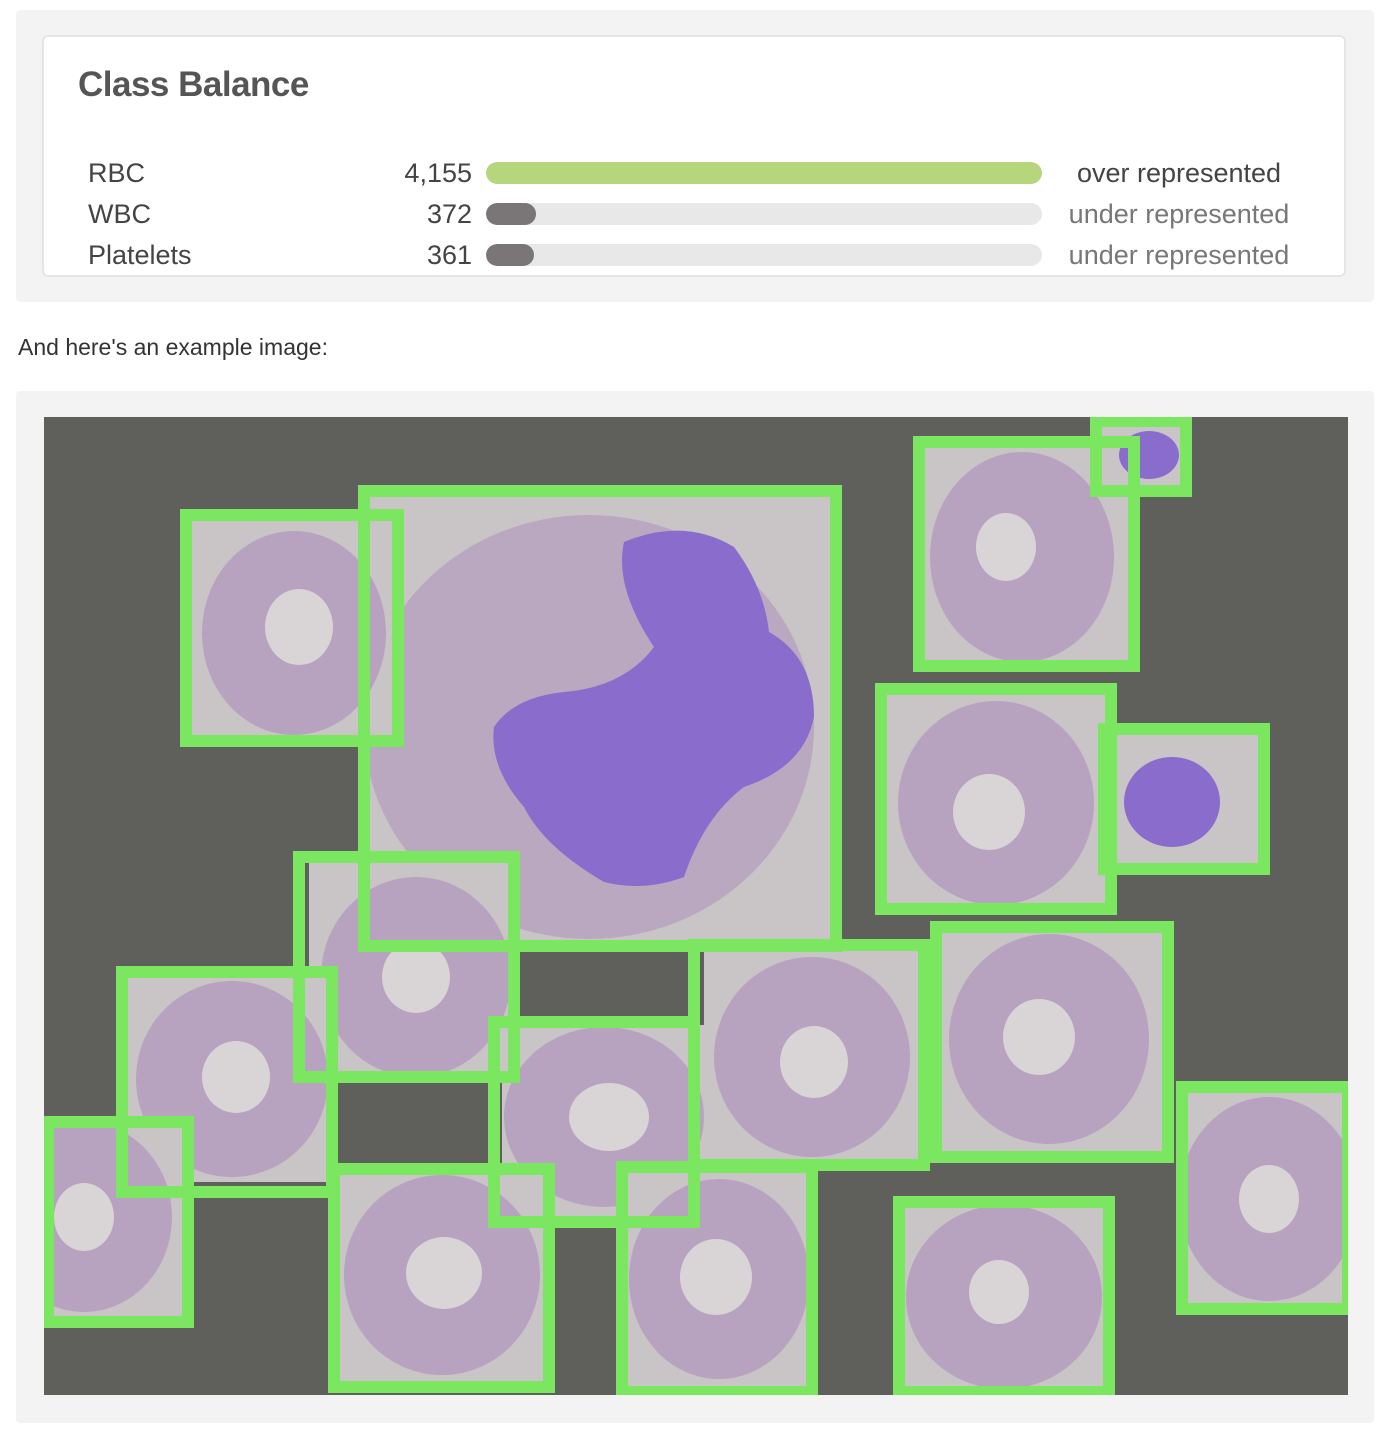 The image size is (1400, 1434). What do you see at coordinates (117, 173) in the screenshot?
I see `class-label: RBC` at bounding box center [117, 173].